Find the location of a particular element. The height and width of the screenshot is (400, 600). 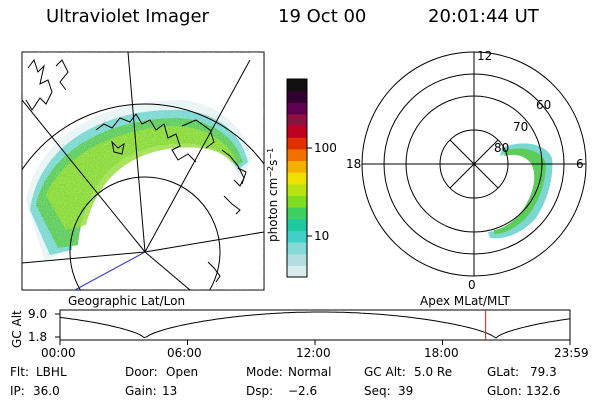

colorbar-unit-label: photon cm−2s−1 is located at coordinates (273, 195).